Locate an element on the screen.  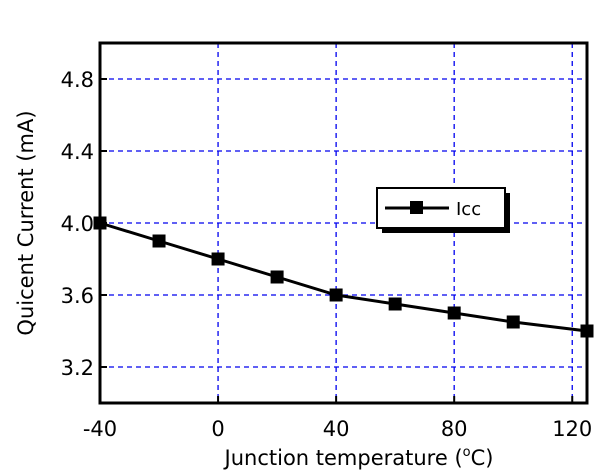
x-axis-label-main: Junction temperature ( is located at coordinates (343, 458).